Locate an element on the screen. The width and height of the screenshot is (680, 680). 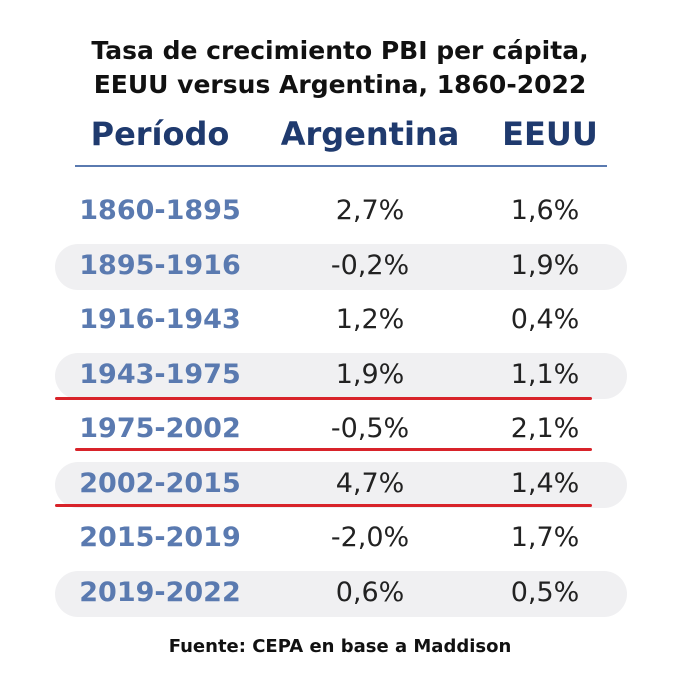
column-header: Argentina is located at coordinates (370, 134).